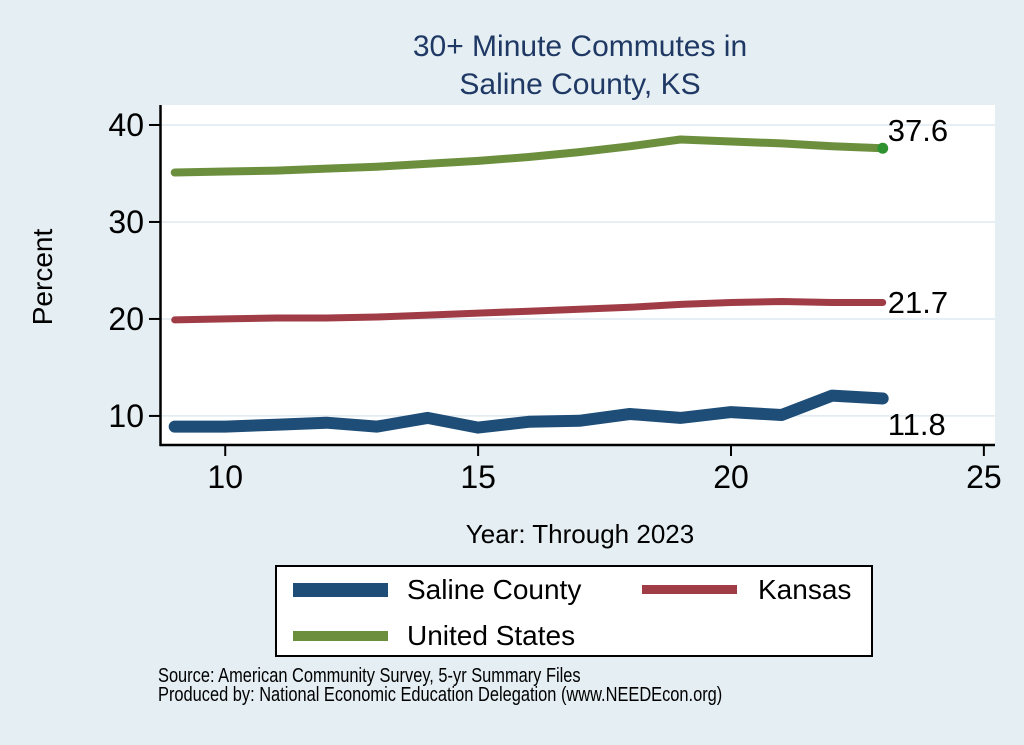 This screenshot has height=745, width=1024. Describe the element at coordinates (42, 277) in the screenshot. I see `y-axis-title: Percent` at that location.